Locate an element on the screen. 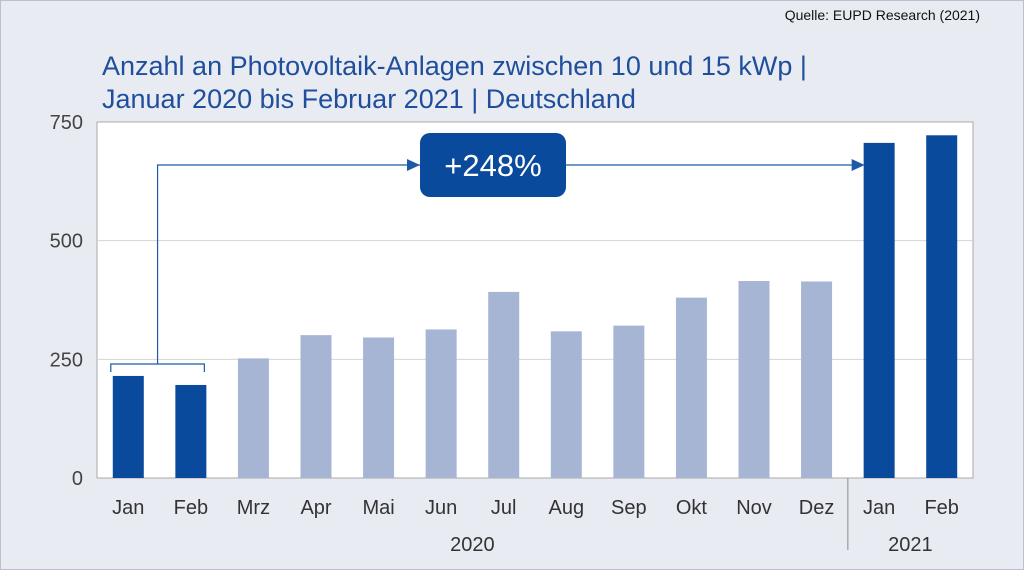  x-tick-label: Aug is located at coordinates (566, 508).